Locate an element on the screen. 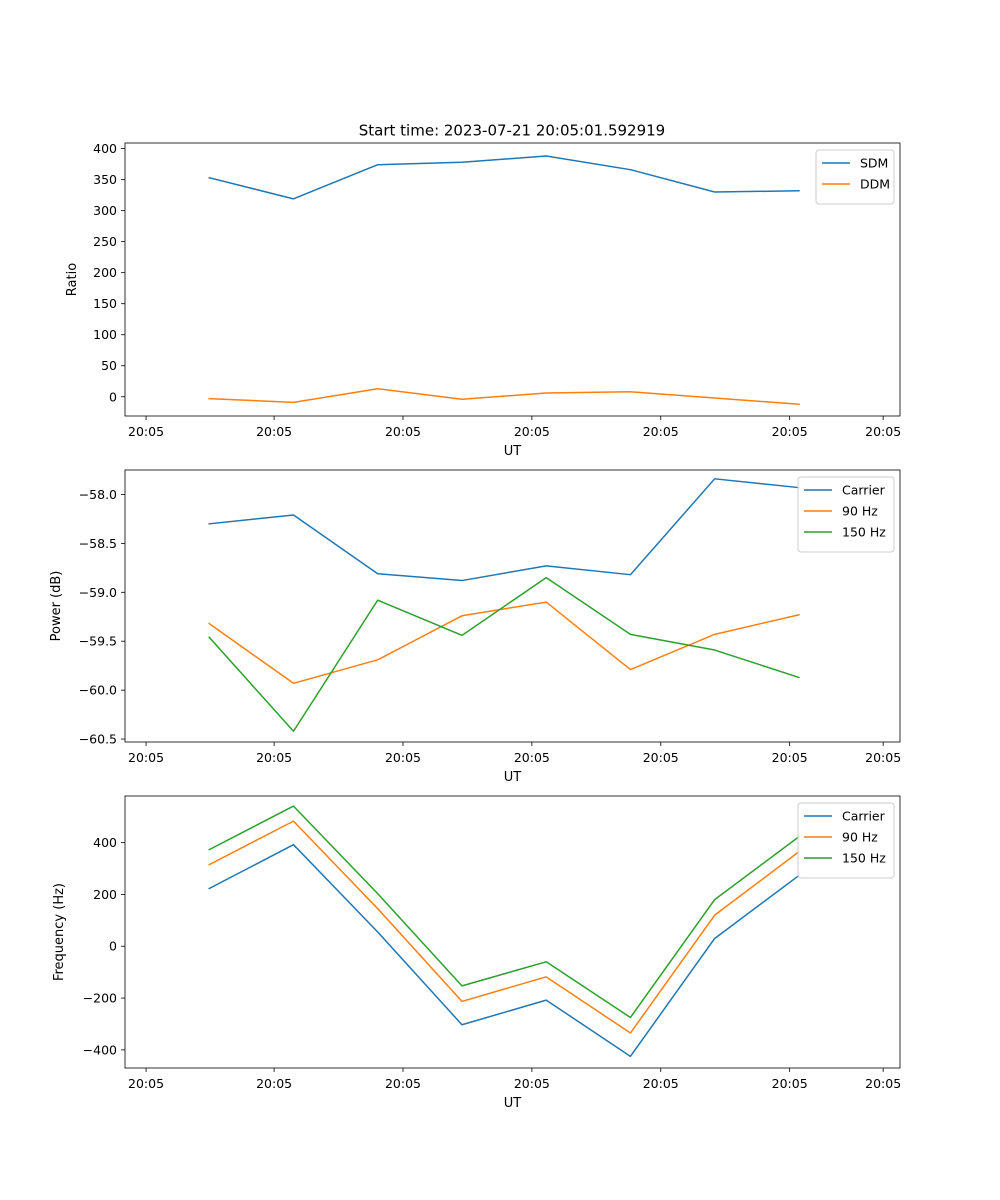  power-legend: Carrier 90 Hz 150 Hz is located at coordinates (846, 514).